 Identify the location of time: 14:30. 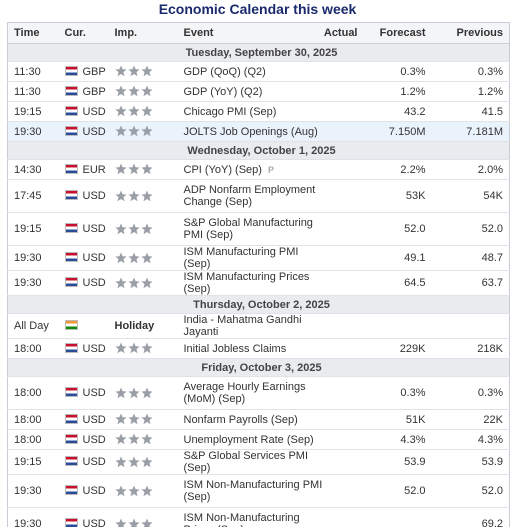
(33, 169).